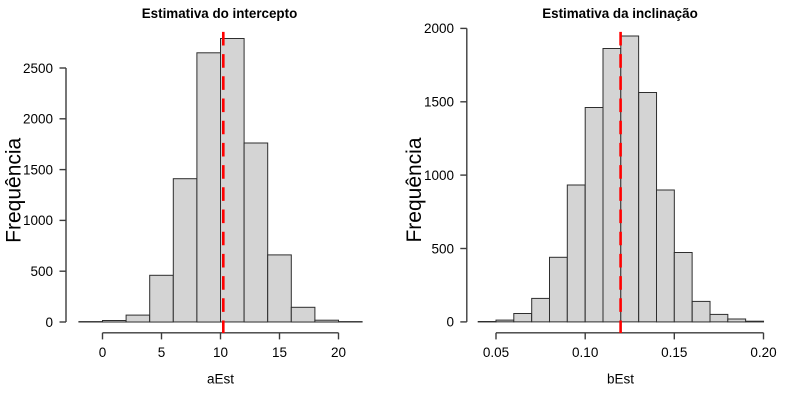 This screenshot has height=400, width=800. What do you see at coordinates (620, 13) in the screenshot?
I see `svg-text: Estimativa da inclinação` at bounding box center [620, 13].